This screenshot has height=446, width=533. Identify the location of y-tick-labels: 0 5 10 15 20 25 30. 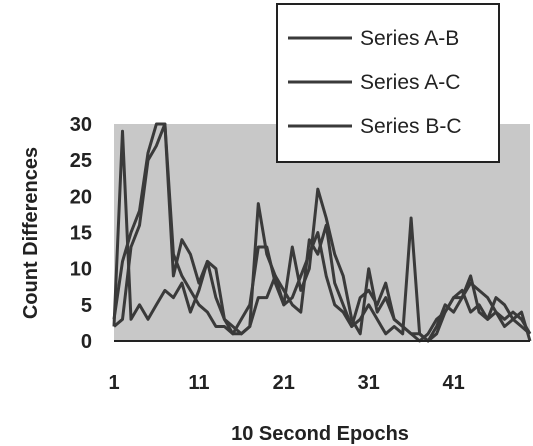
(81, 233).